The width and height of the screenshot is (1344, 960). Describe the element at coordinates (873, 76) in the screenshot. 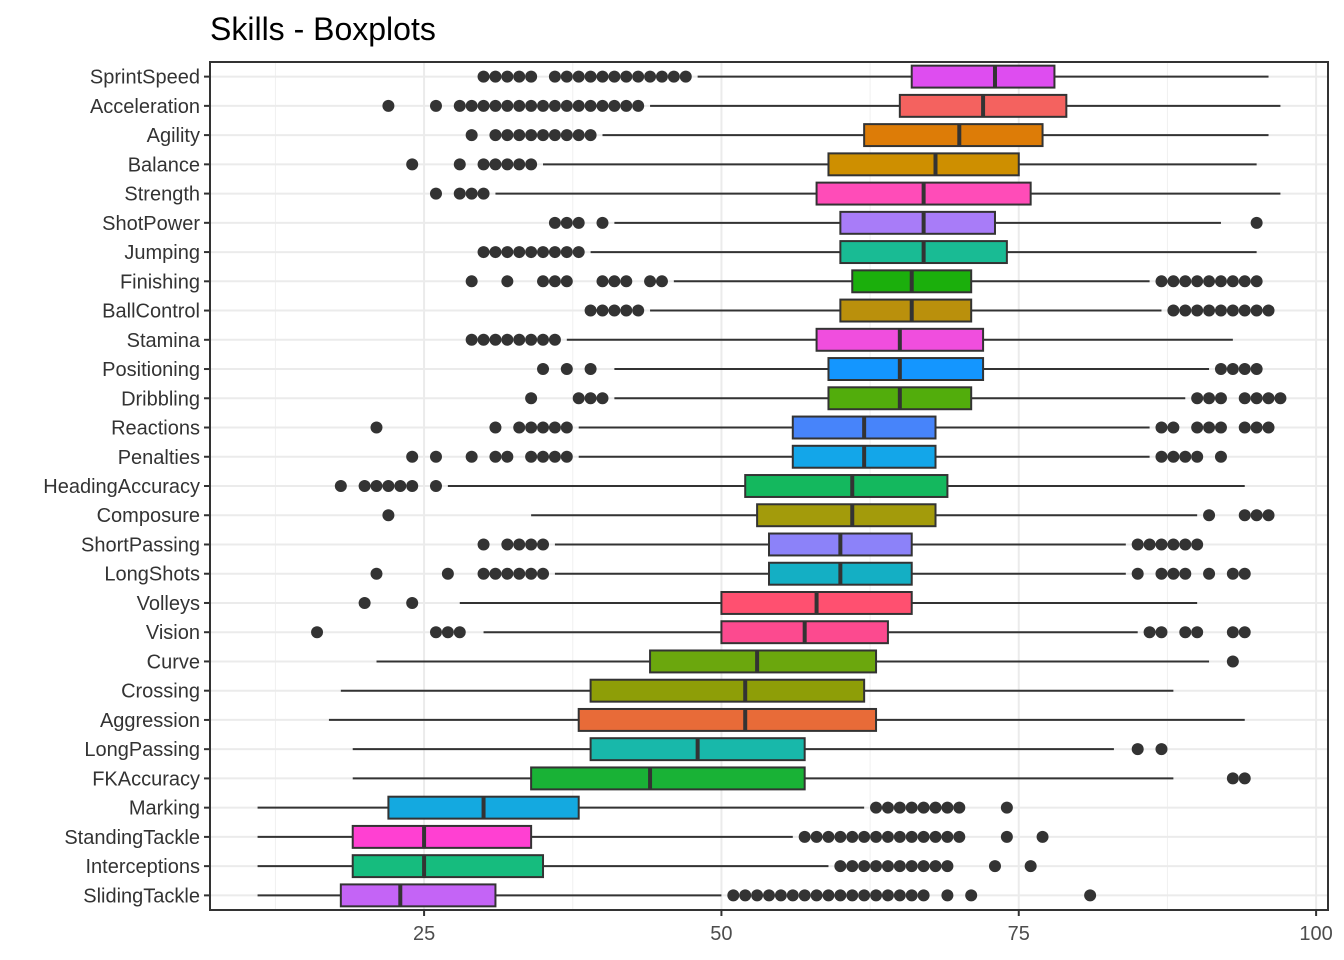

I see `box-SprintSpeed` at that location.